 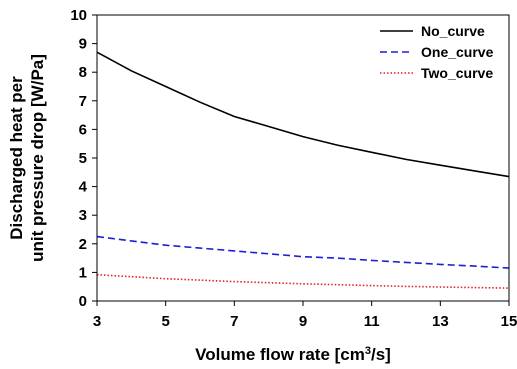 I want to click on y-tick-label: 1, so click(x=83, y=272).